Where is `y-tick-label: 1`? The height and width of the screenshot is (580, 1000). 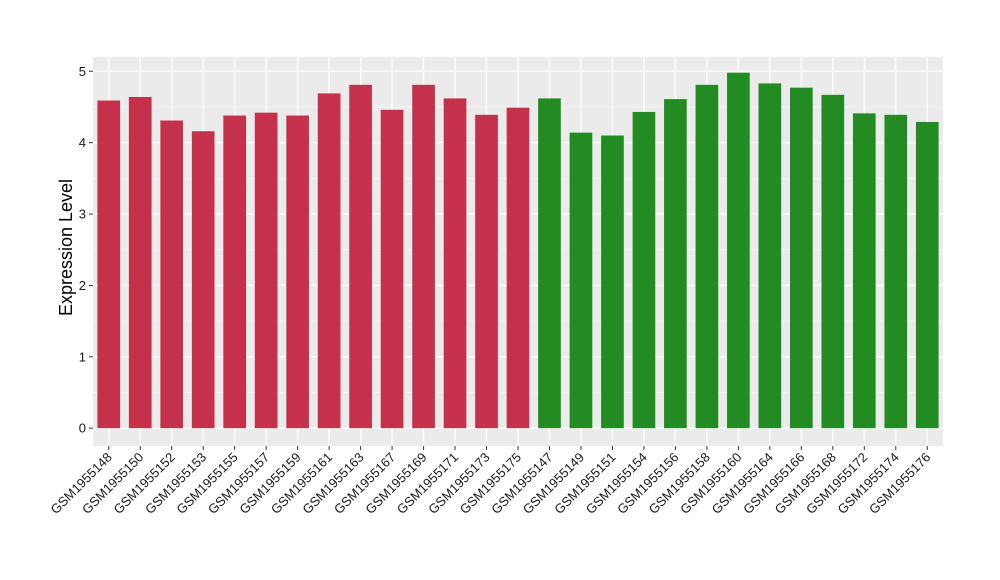 y-tick-label: 1 is located at coordinates (82, 356).